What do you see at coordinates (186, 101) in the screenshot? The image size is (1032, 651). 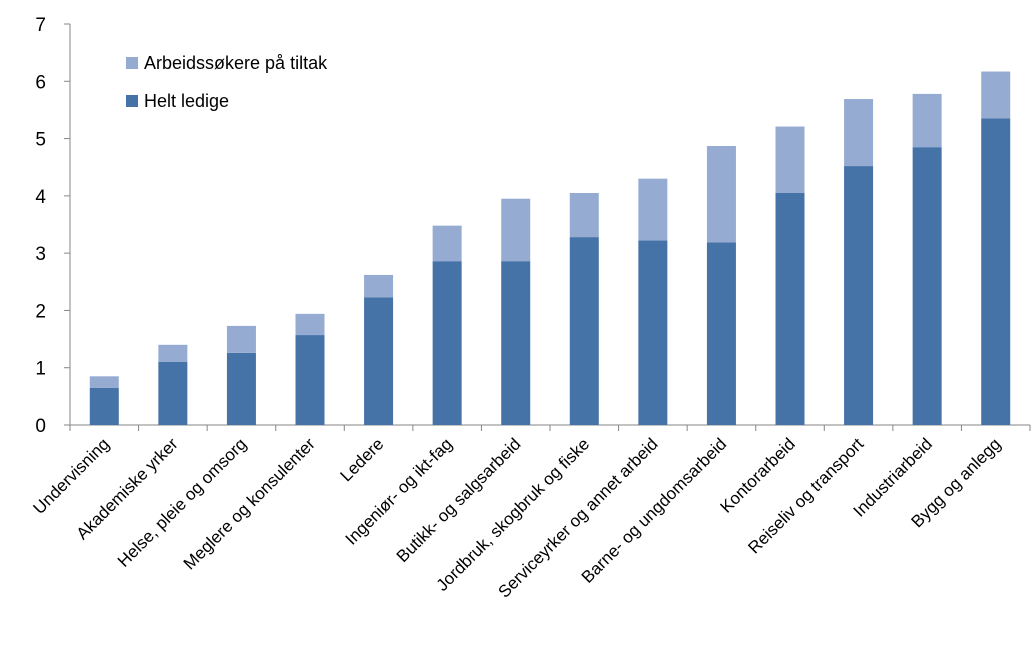 I see `legend-label: Helt ledige` at bounding box center [186, 101].